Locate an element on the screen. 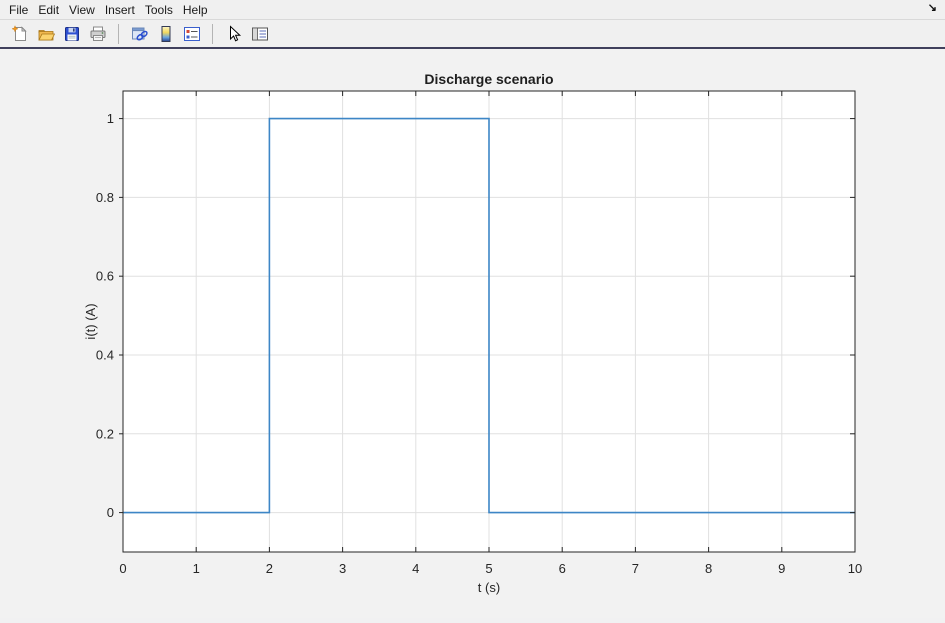 The image size is (945, 623). print-figure-icon is located at coordinates (98, 33).